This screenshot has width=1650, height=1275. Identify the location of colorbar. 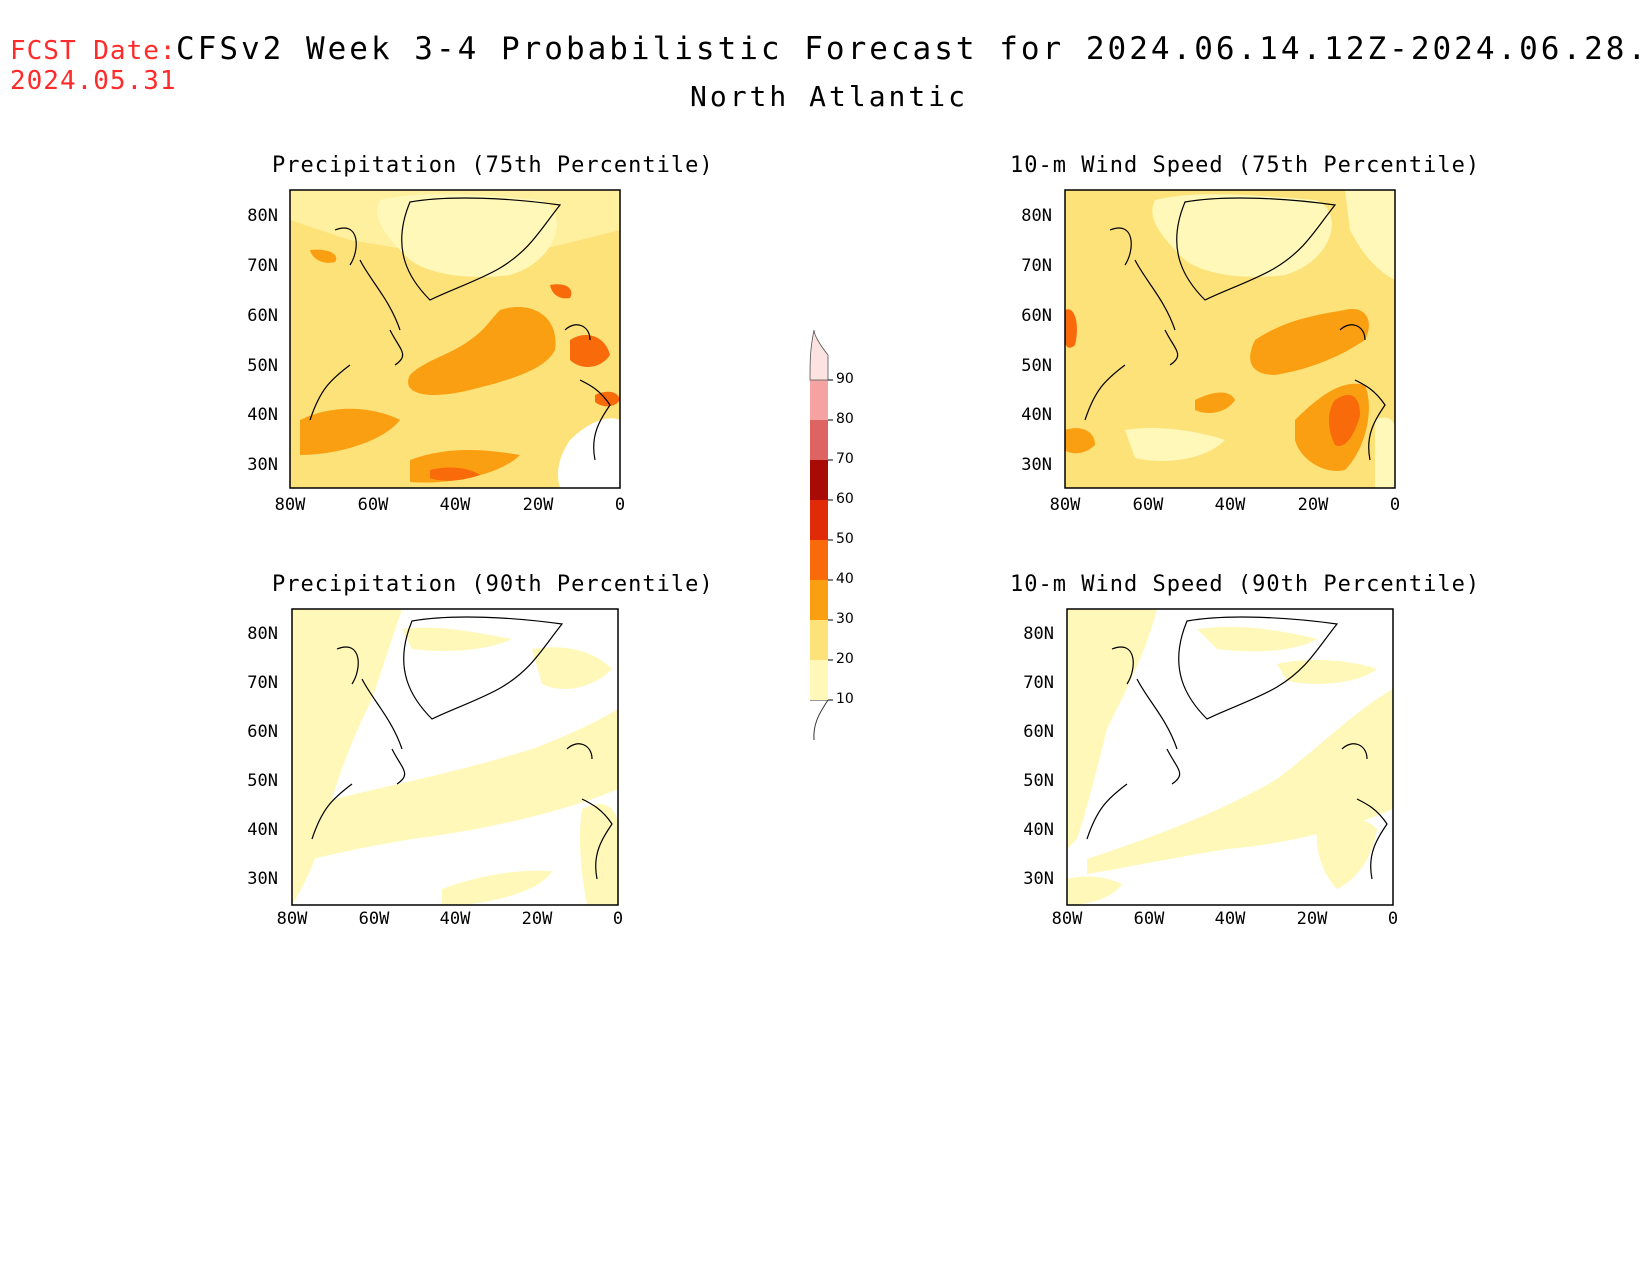
(821, 535).